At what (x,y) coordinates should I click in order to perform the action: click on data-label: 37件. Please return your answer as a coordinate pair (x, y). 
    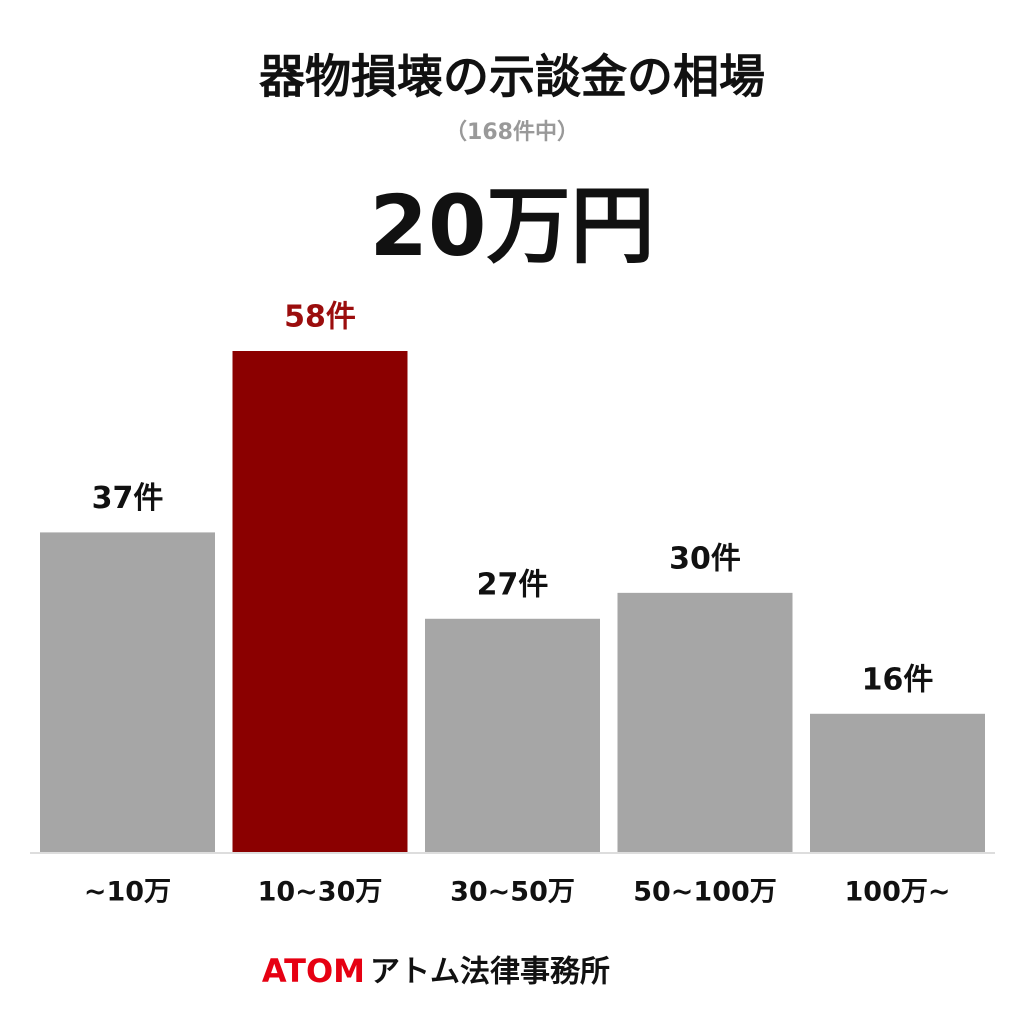
    Looking at the image, I should click on (128, 498).